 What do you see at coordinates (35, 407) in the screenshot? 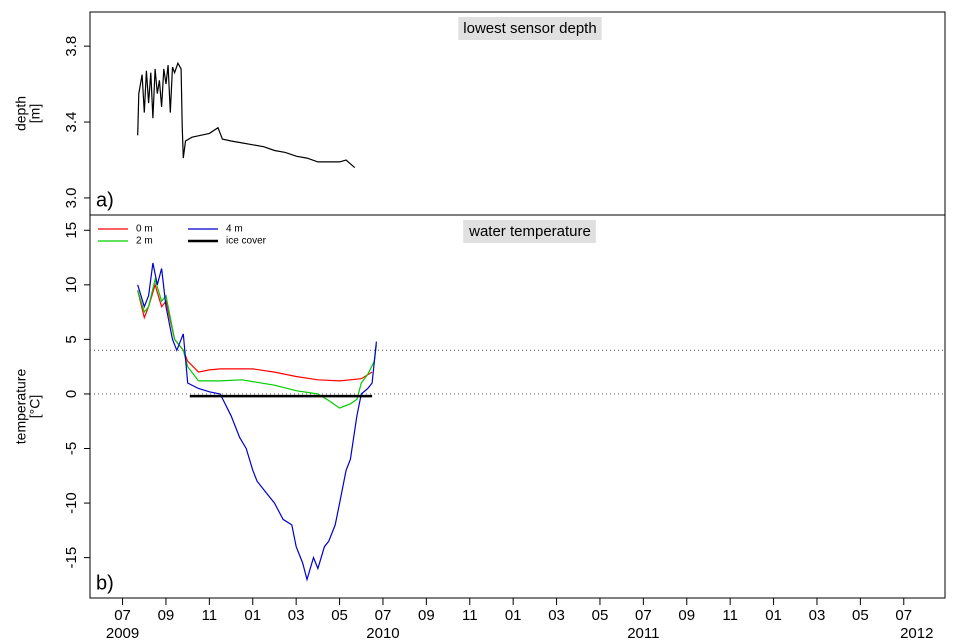
I see `y-axis-label: [°C]` at bounding box center [35, 407].